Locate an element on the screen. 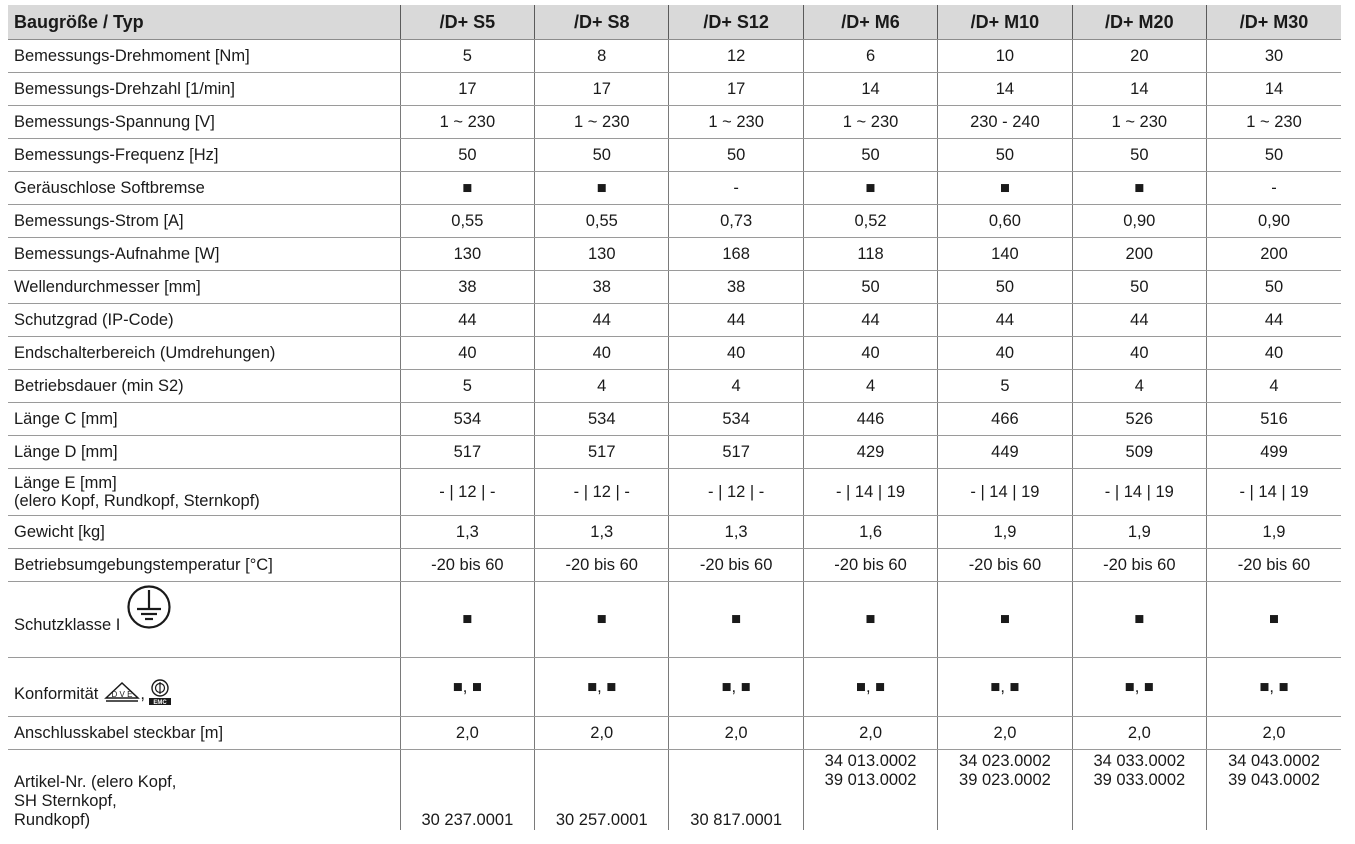 This screenshot has width=1355, height=844. row-label: Länge D [mm] is located at coordinates (204, 452).